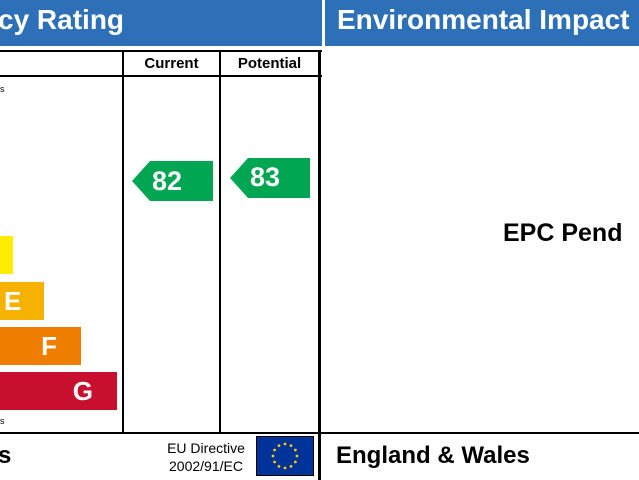  I want to click on potential-rating-value: 83, so click(265, 177).